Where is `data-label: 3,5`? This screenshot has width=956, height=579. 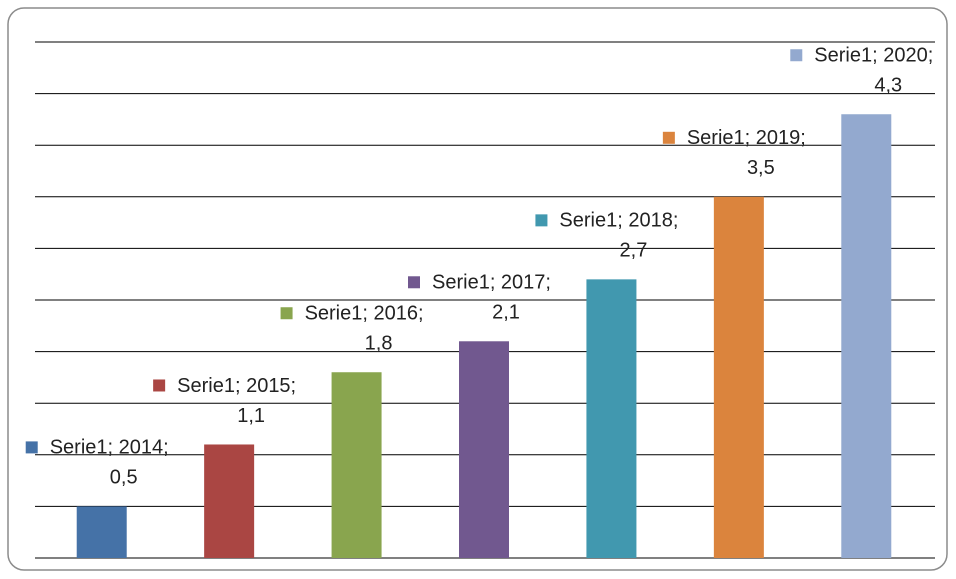
data-label: 3,5 is located at coordinates (761, 168).